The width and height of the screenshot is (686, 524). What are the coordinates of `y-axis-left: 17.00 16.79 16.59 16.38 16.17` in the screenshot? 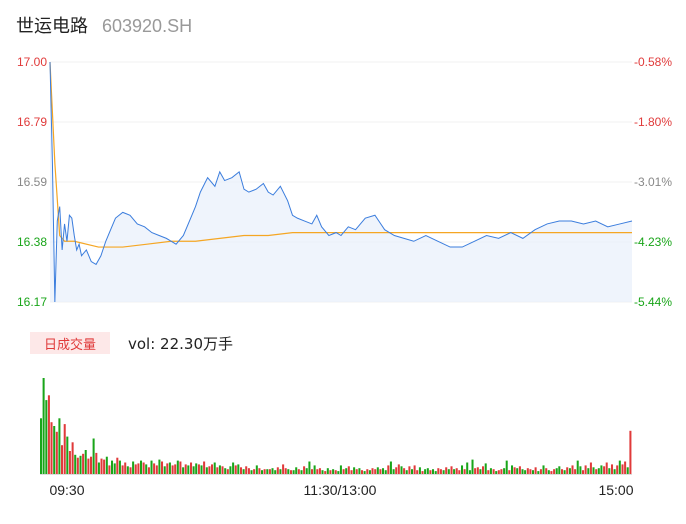 It's located at (32, 182).